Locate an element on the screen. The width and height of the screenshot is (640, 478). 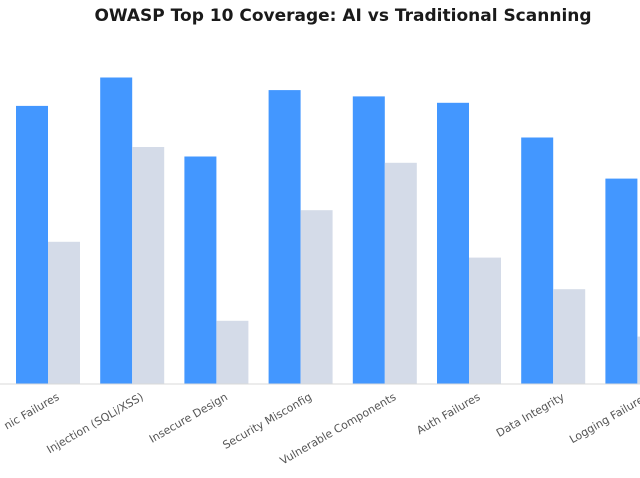
x-tick-label: Logging Failures is located at coordinates (603, 418).